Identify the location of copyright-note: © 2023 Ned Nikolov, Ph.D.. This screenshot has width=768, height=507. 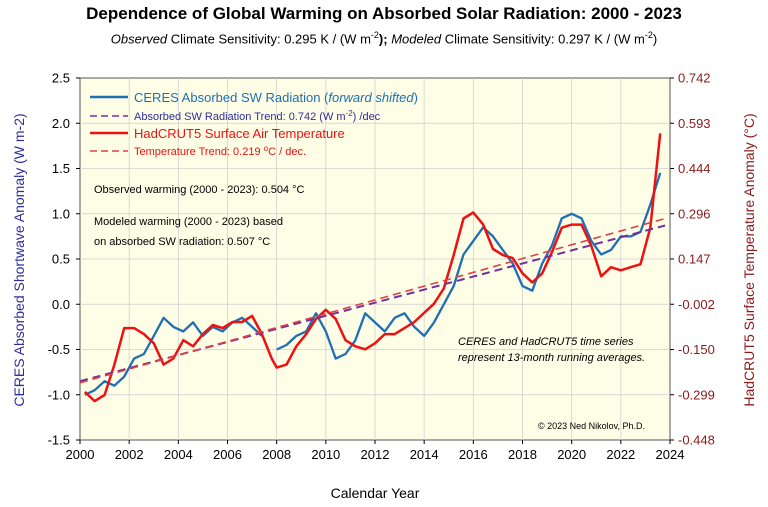
(591, 426).